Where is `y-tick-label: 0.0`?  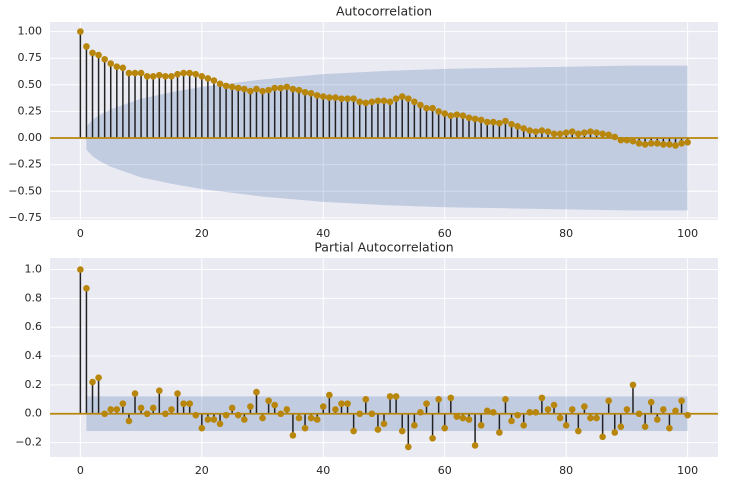
y-tick-label: 0.0 is located at coordinates (34, 413).